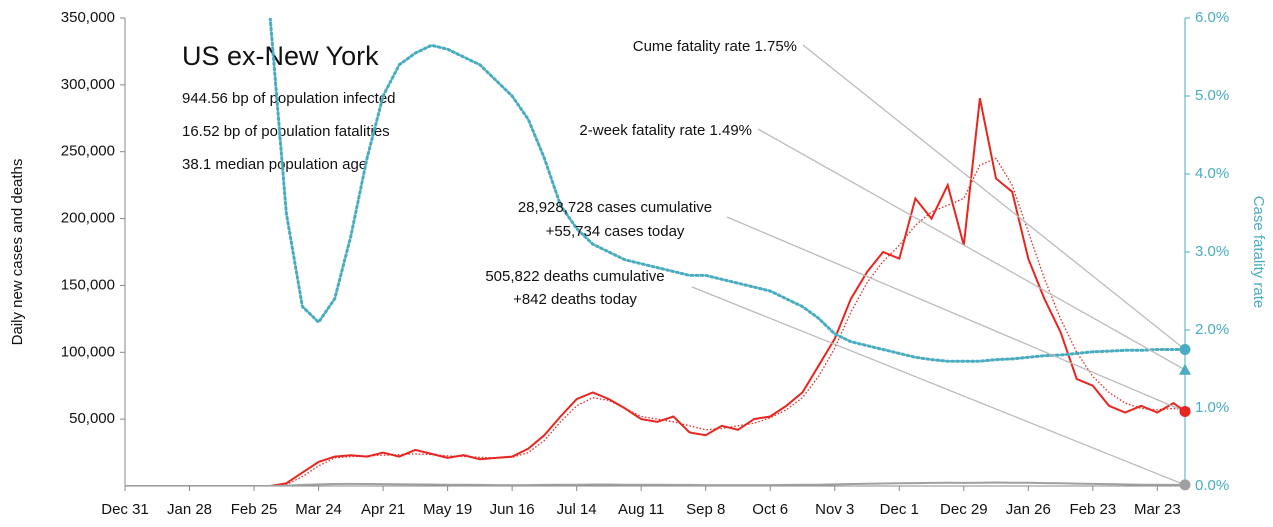  Describe the element at coordinates (1212, 485) in the screenshot. I see `y2-tick-label: 0.0%` at that location.